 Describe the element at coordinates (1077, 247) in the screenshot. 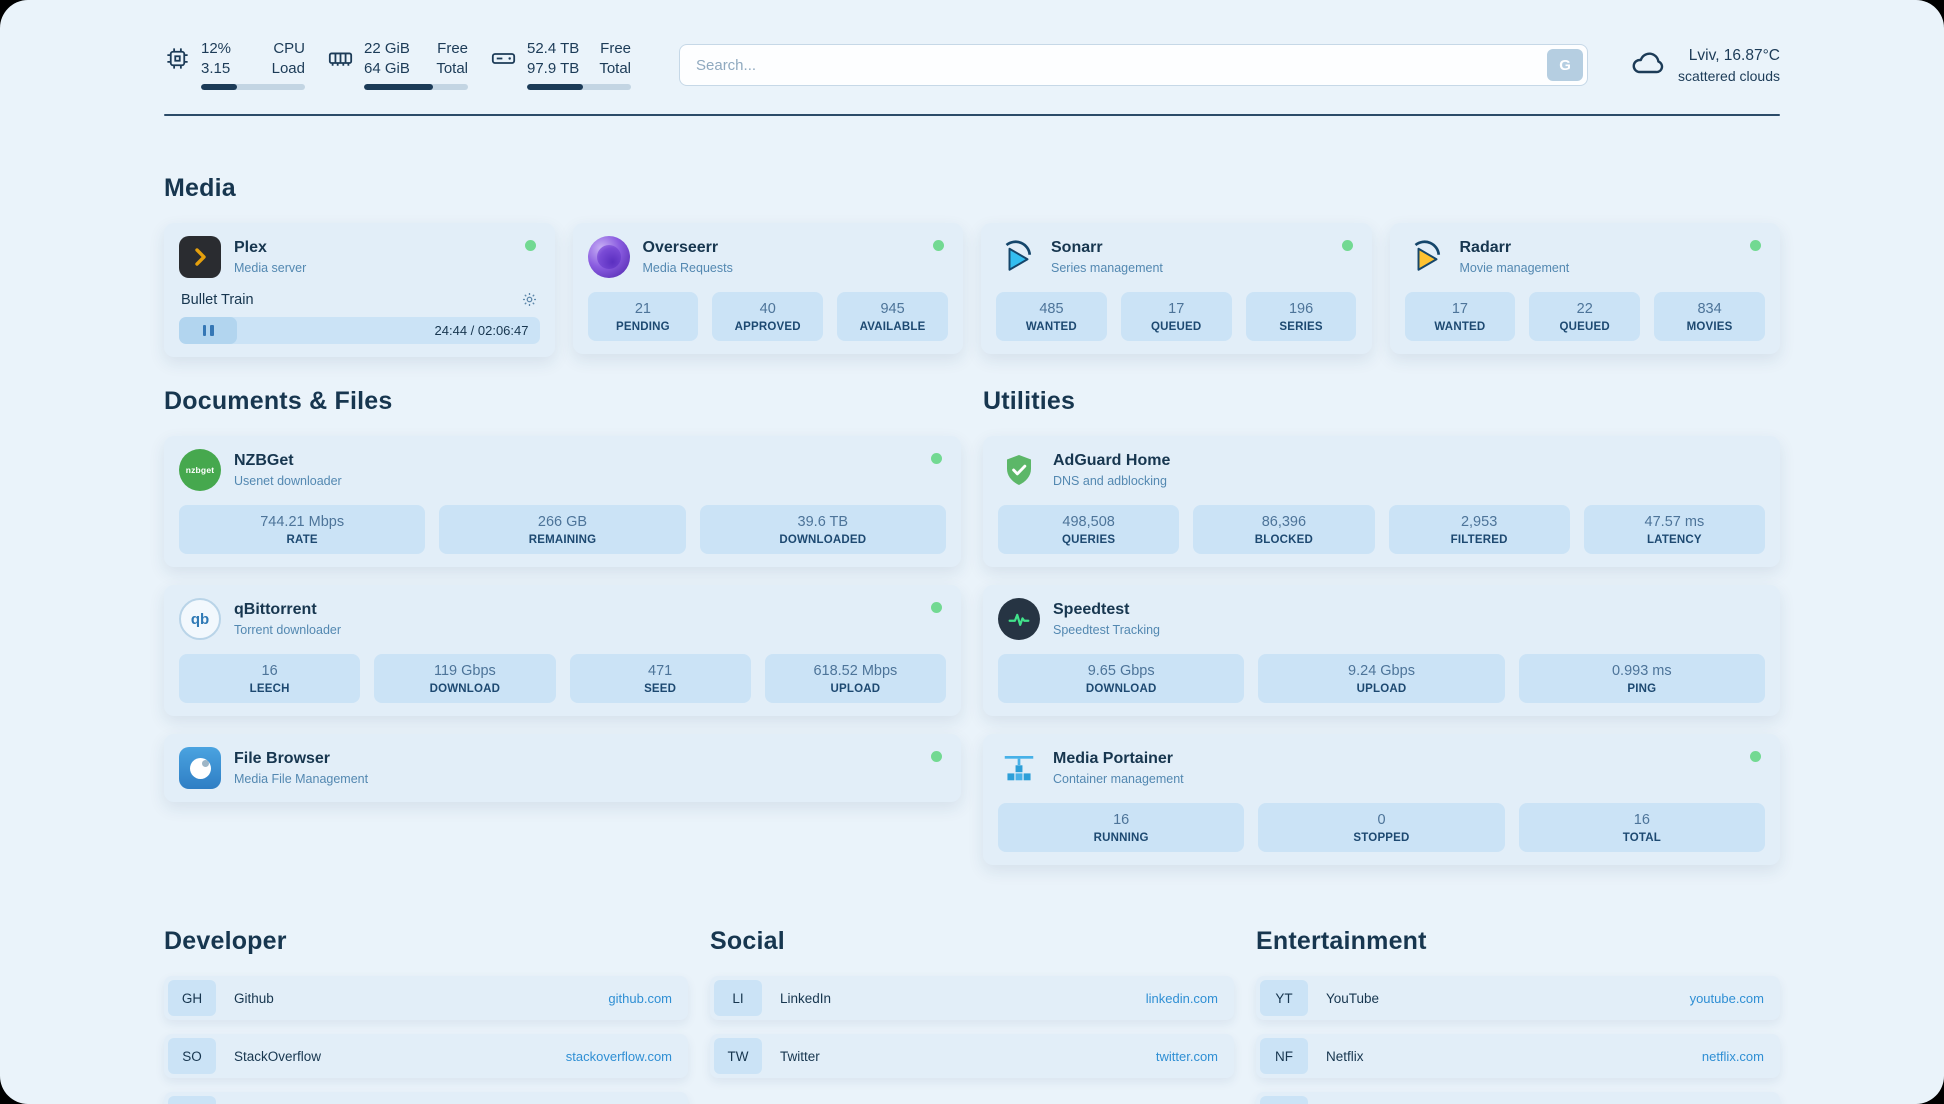

I see `app-title-sonarr: Sonarr` at that location.